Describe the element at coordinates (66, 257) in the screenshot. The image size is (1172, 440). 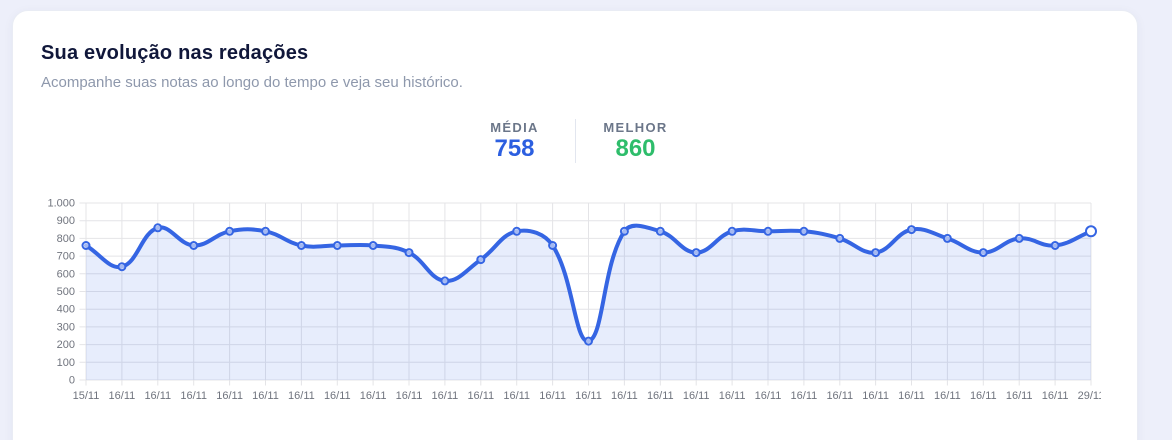
I see `svg-text: 700` at that location.